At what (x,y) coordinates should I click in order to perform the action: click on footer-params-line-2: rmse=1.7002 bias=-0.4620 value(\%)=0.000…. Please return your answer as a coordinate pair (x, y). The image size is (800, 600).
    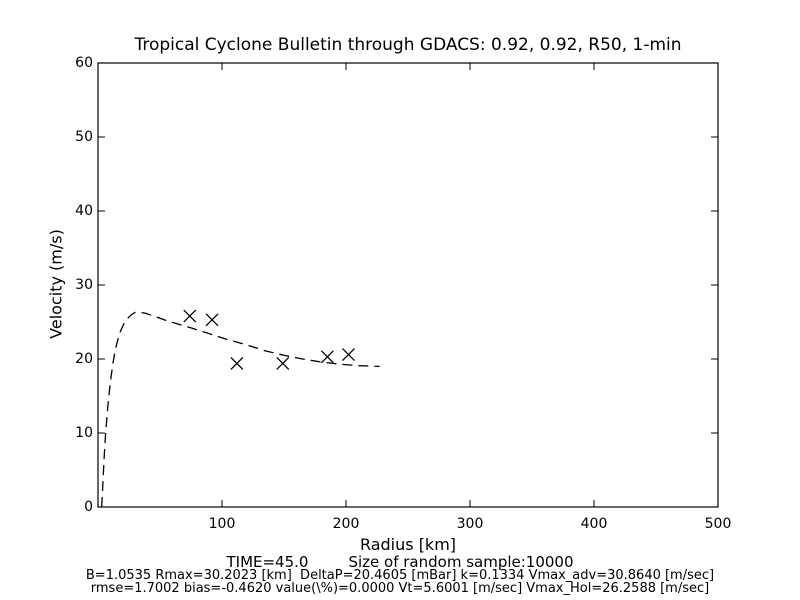
    Looking at the image, I should click on (400, 588).